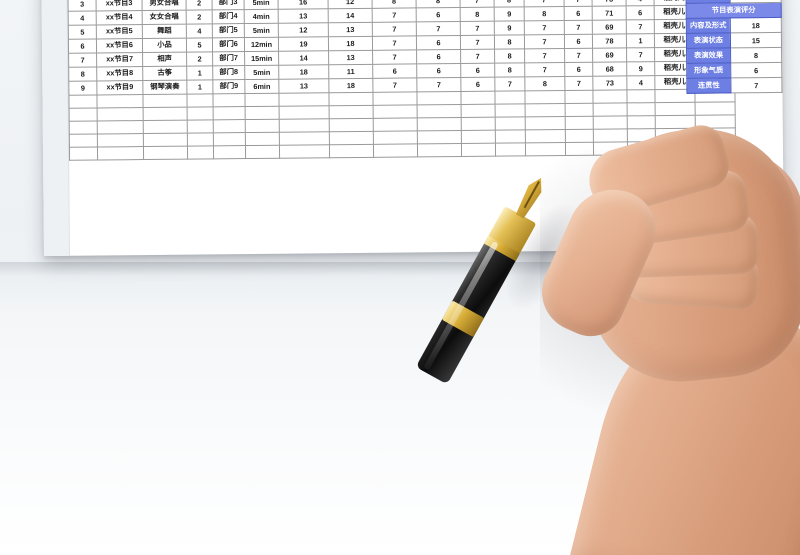 Image resolution: width=800 pixels, height=555 pixels. What do you see at coordinates (350, 43) in the screenshot?
I see `cell-state: 18` at bounding box center [350, 43].